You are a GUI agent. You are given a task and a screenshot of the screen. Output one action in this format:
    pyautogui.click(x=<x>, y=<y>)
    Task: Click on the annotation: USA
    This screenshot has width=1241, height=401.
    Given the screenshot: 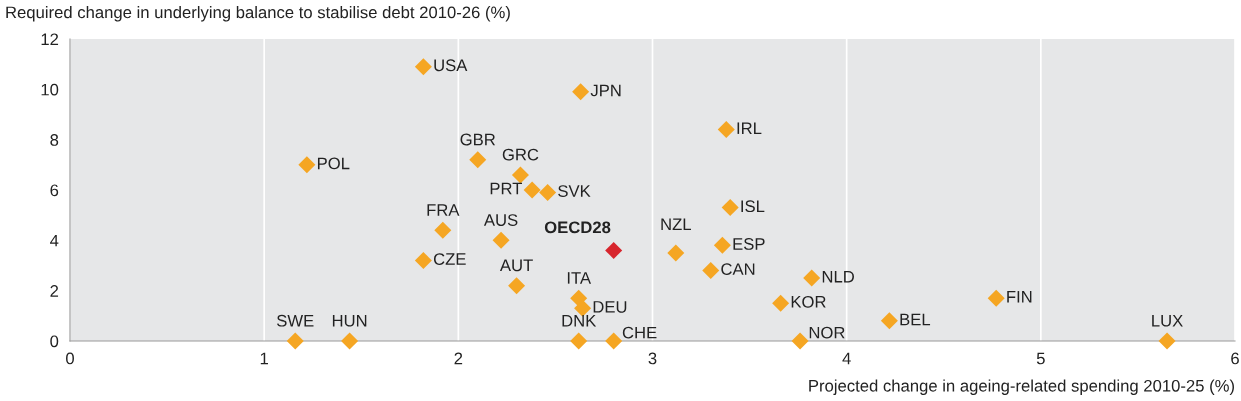 What is the action you would take?
    pyautogui.click(x=451, y=65)
    